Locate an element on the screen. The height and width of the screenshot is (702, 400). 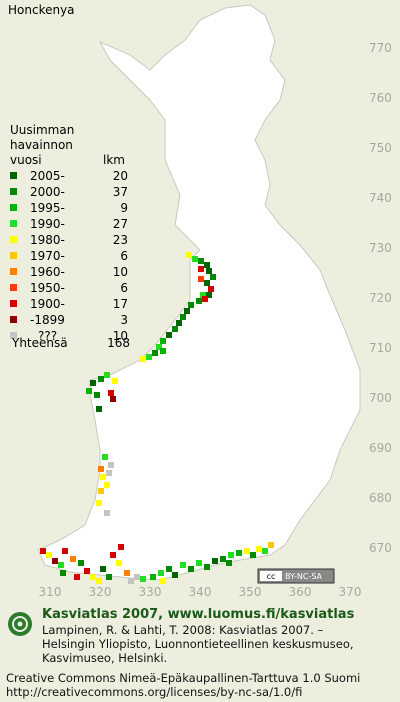
y-coordinate-label: 720 is located at coordinates (380, 298).